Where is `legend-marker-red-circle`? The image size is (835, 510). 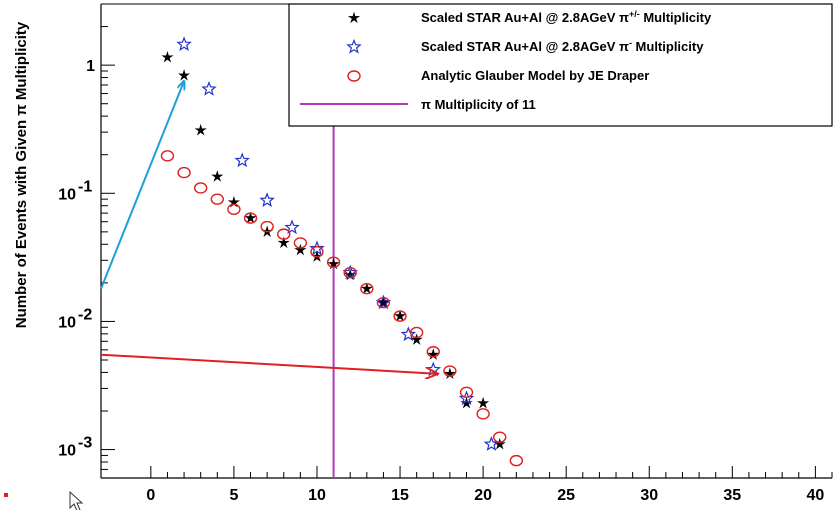 legend-marker-red-circle is located at coordinates (354, 76).